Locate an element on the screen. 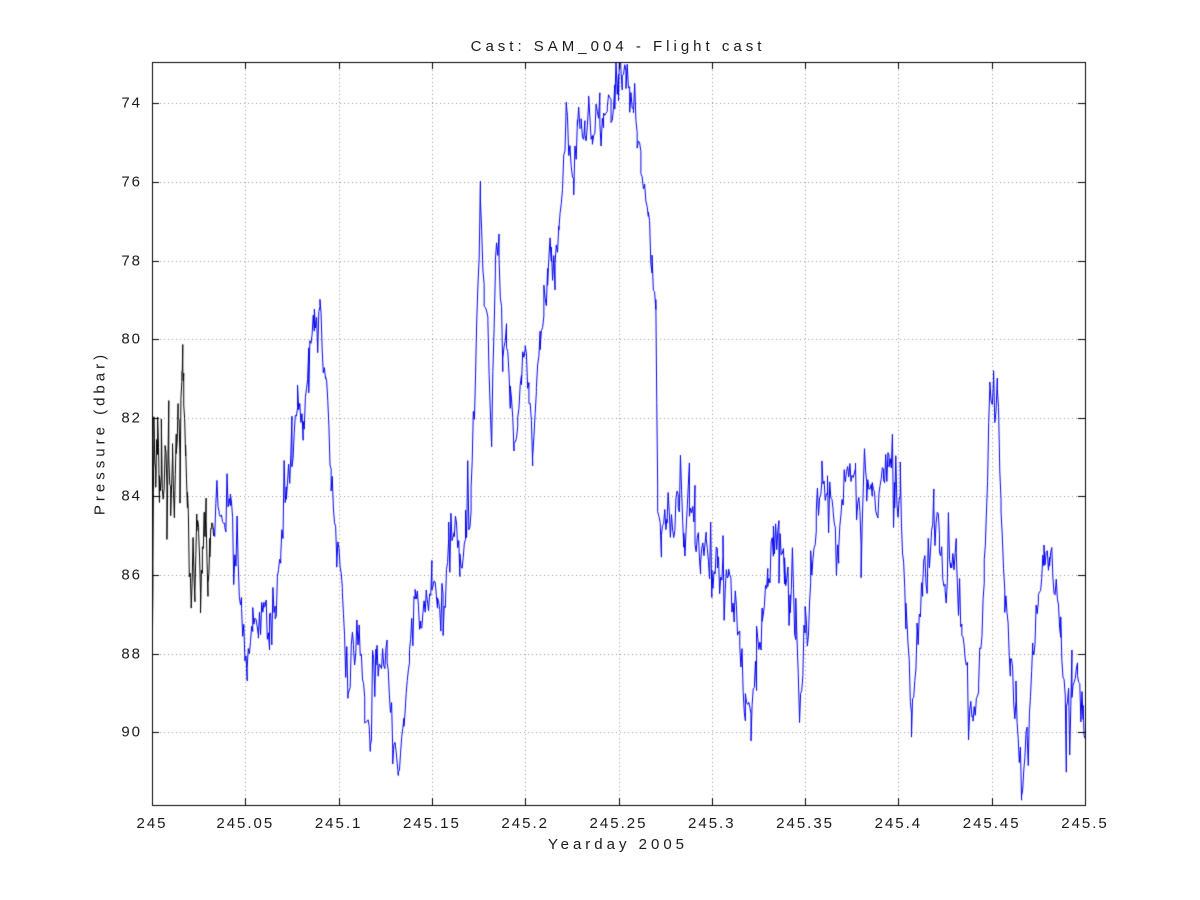  y-tick-label: 90 is located at coordinates (131, 732).